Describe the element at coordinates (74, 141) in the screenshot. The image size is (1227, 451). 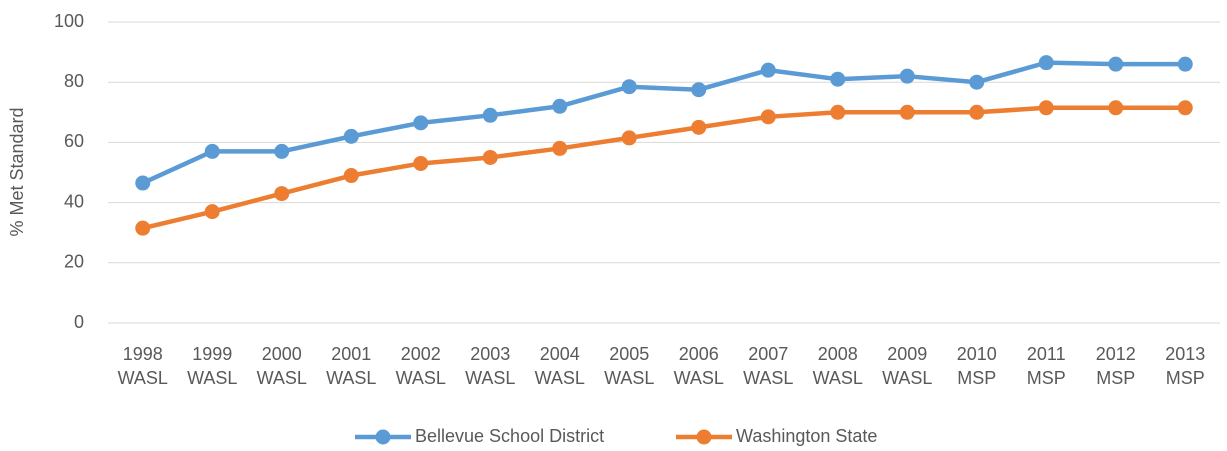
I see `y-tick-label: 60` at that location.